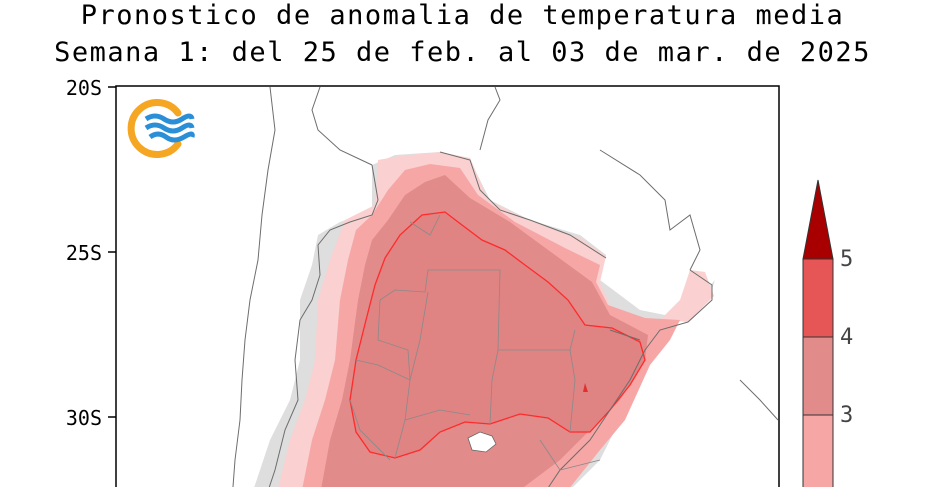 This screenshot has width=925, height=487. Describe the element at coordinates (847, 415) in the screenshot. I see `colorbar-label-3: 3` at that location.